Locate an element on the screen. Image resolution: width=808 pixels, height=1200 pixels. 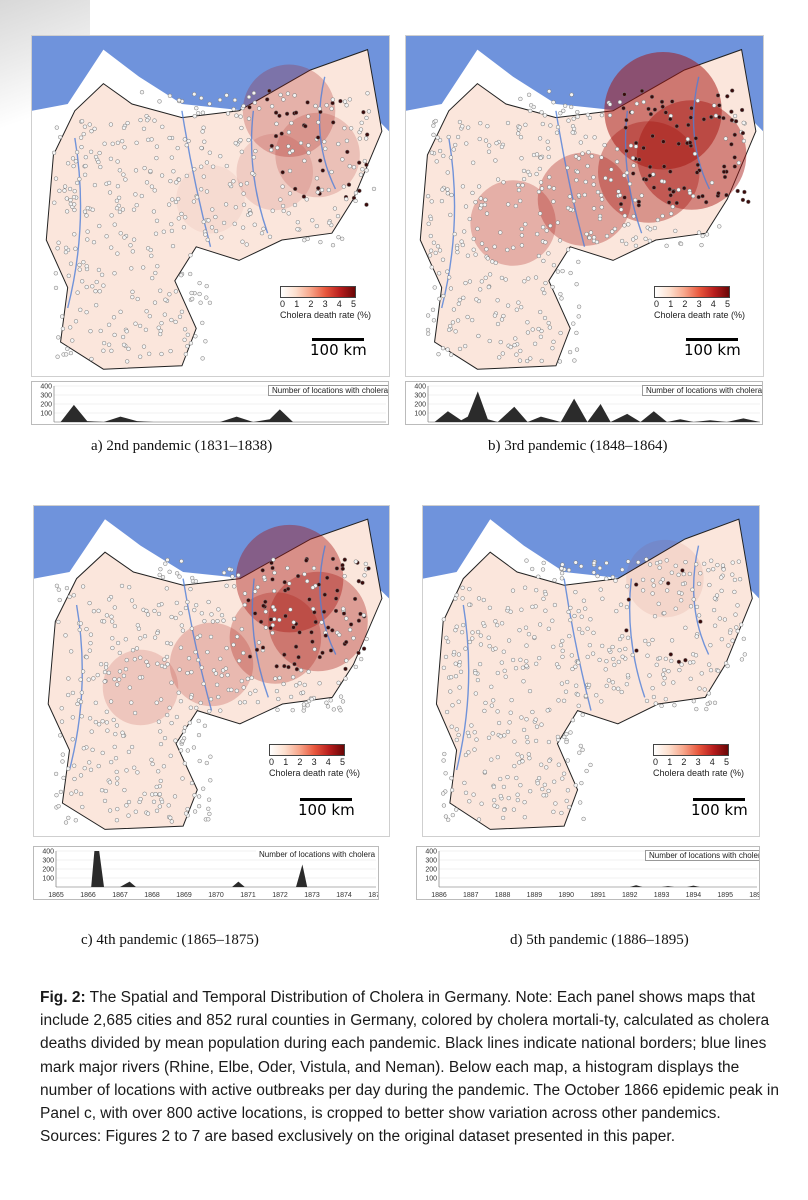
mortality-hotspot is located at coordinates (210, 199).